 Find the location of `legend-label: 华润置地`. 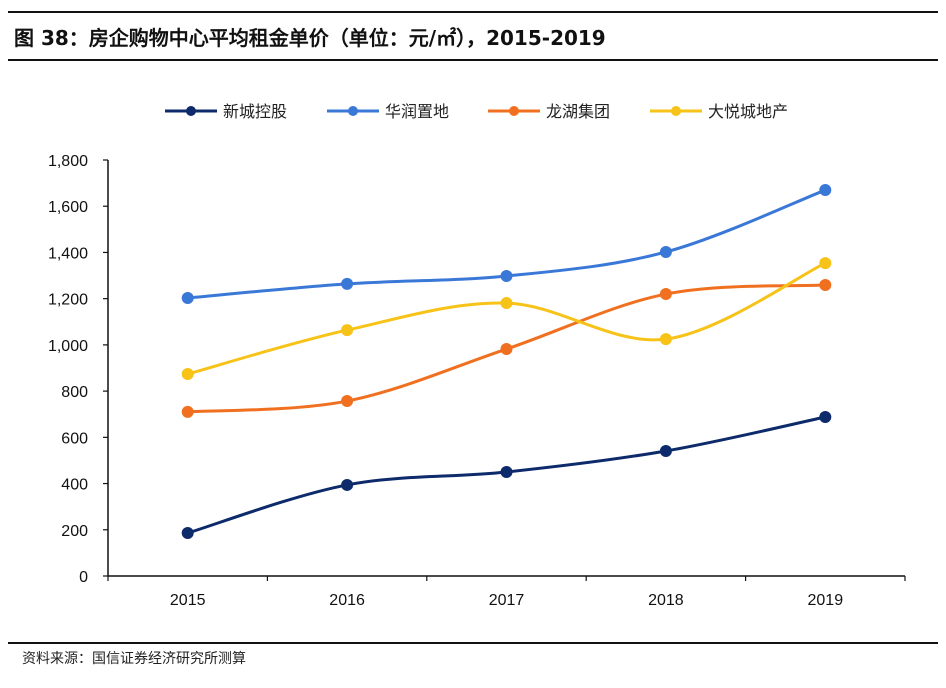

legend-label: 华润置地 is located at coordinates (417, 112).